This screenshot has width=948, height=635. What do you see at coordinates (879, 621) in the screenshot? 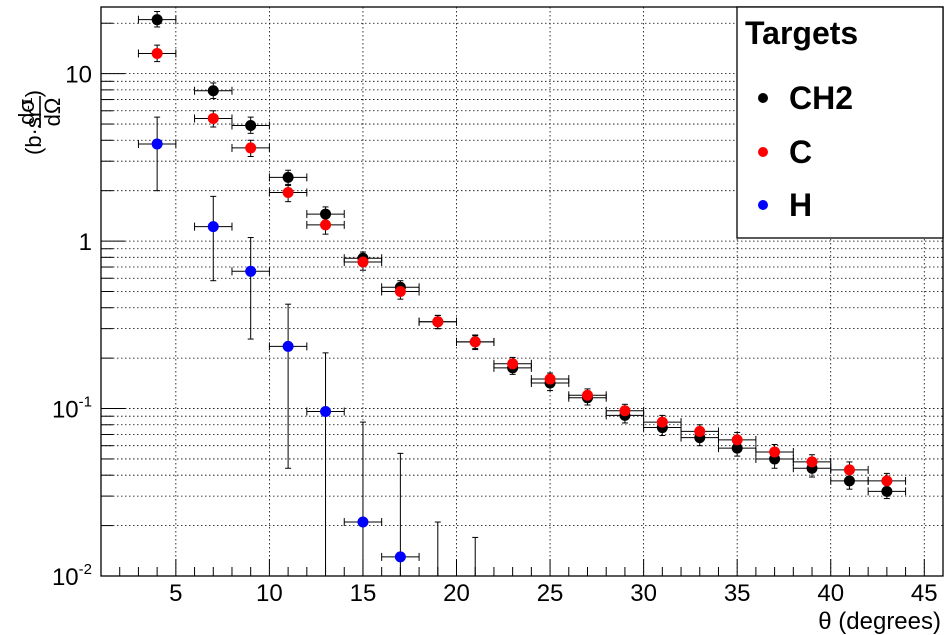
I see `x-axis-label: θ (degrees)` at bounding box center [879, 621].